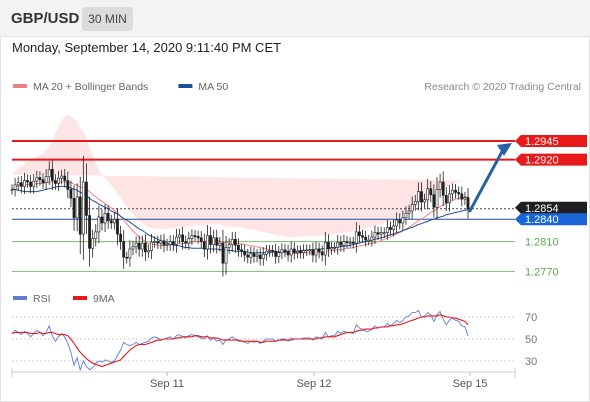  Describe the element at coordinates (542, 243) in the screenshot. I see `support-label: 1.2810` at that location.